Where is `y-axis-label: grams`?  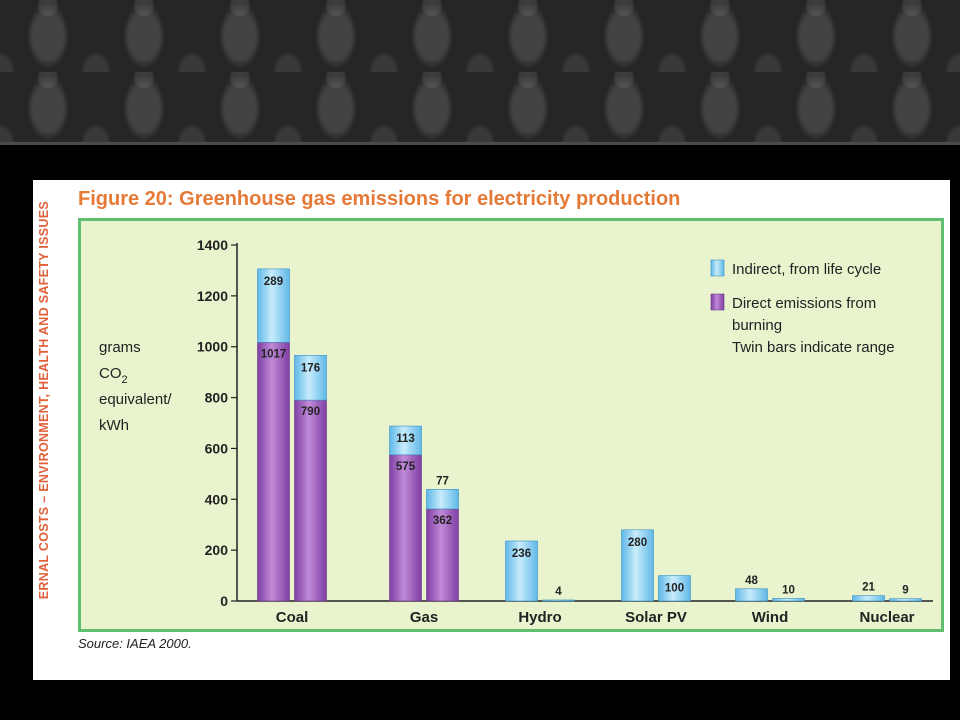
y-axis-label: grams is located at coordinates (120, 347).